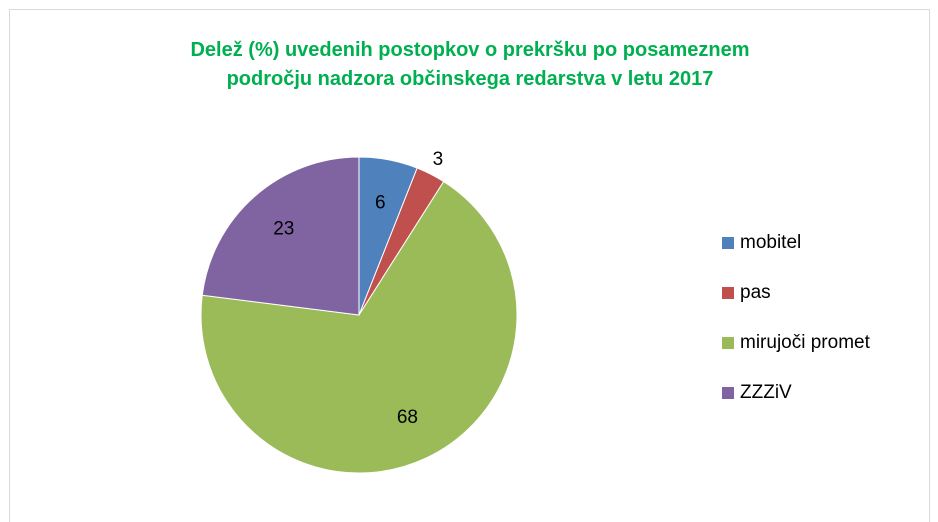  Describe the element at coordinates (283, 229) in the screenshot. I see `data-label: 23` at that location.